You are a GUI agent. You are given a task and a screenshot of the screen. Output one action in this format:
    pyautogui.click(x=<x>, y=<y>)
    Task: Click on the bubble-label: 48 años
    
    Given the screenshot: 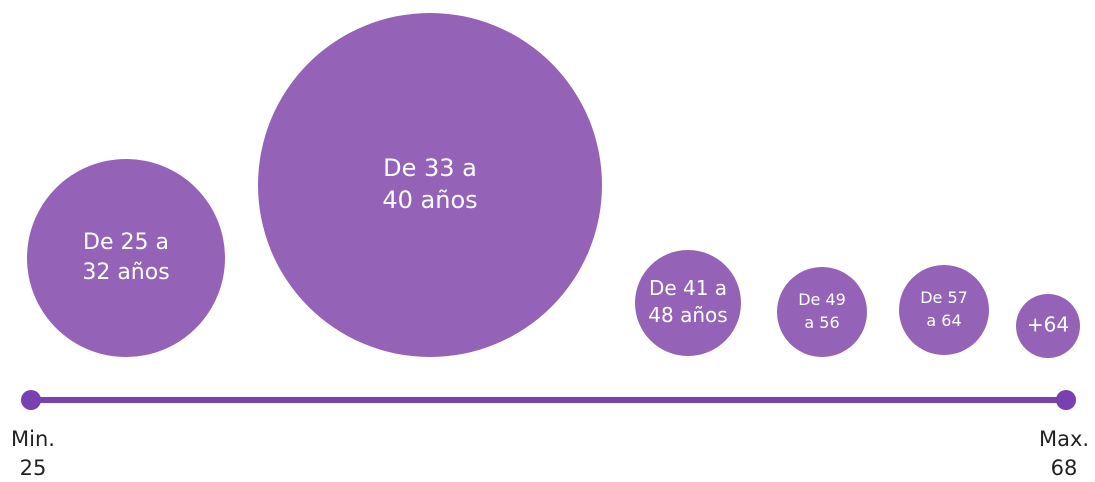 What is the action you would take?
    pyautogui.click(x=687, y=315)
    